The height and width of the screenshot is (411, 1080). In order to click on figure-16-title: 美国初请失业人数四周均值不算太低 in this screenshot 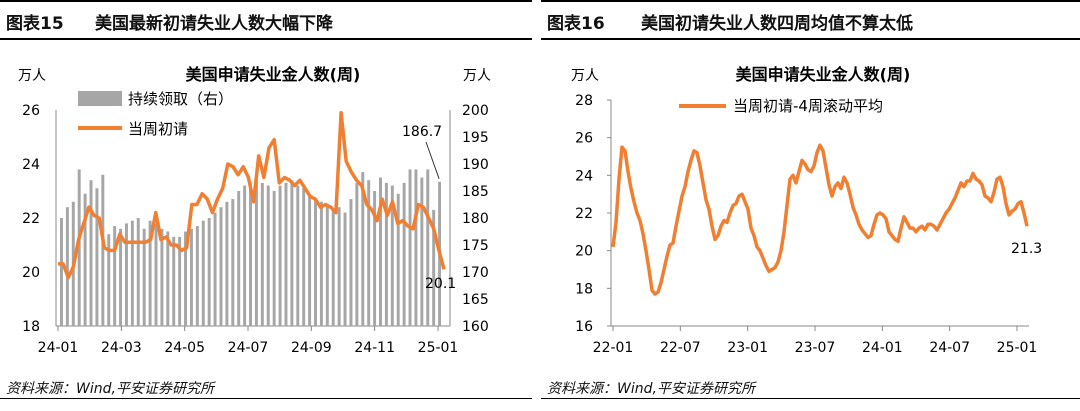, I will do `click(777, 24)`.